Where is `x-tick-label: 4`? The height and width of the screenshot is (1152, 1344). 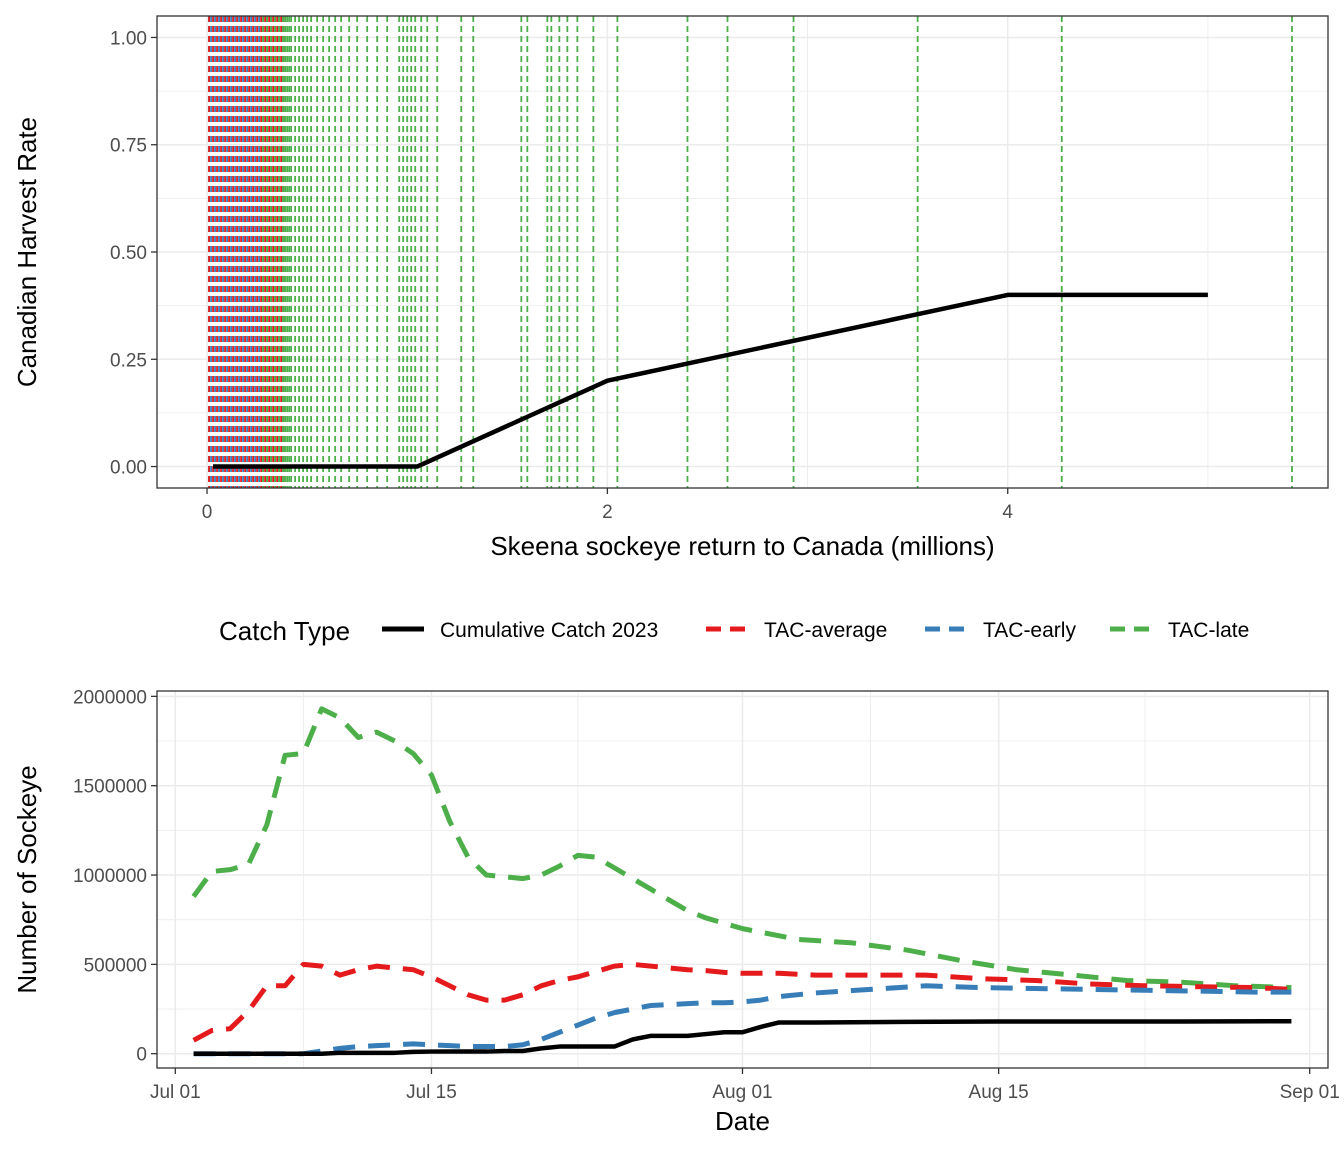 x-tick-label: 4 is located at coordinates (1007, 512).